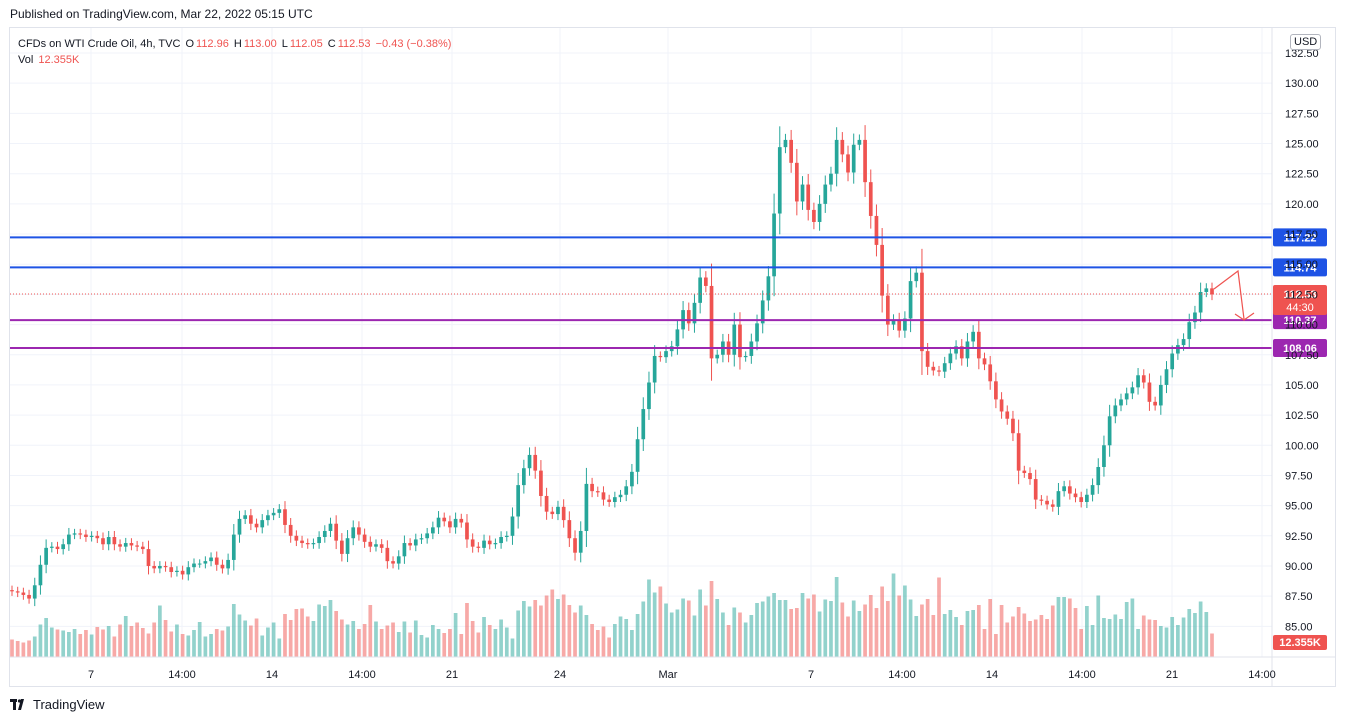  I want to click on low-value: 112.05, so click(306, 44).